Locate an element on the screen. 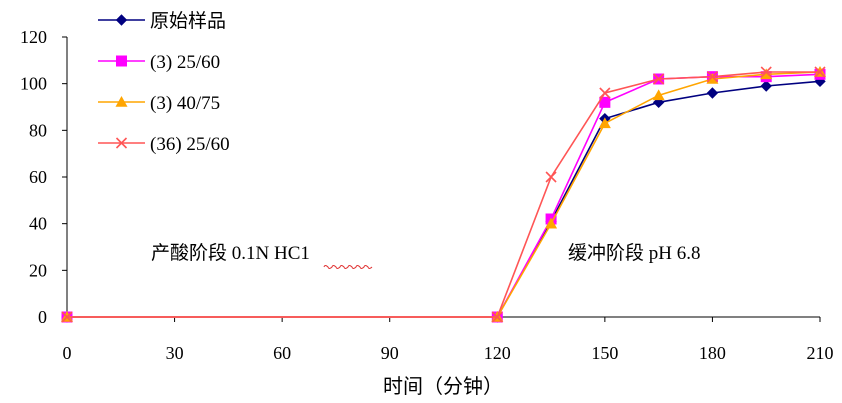  annotation-buffer: 缓冲阶段 pH 6.8 is located at coordinates (634, 253).